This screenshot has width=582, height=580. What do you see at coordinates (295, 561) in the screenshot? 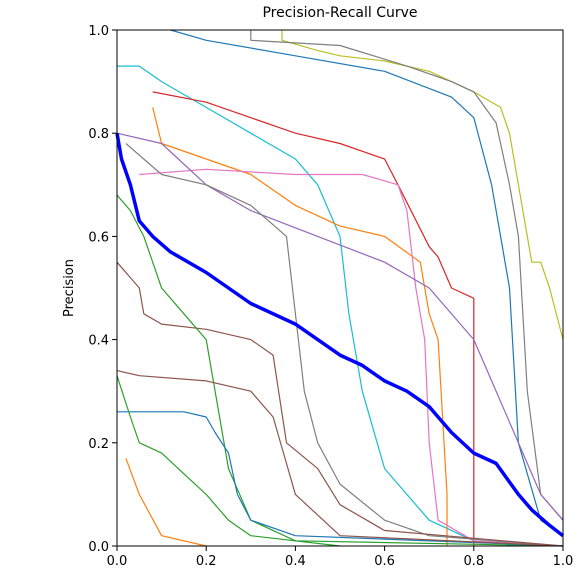
I see `x-tick-label: 0.4` at bounding box center [295, 561].